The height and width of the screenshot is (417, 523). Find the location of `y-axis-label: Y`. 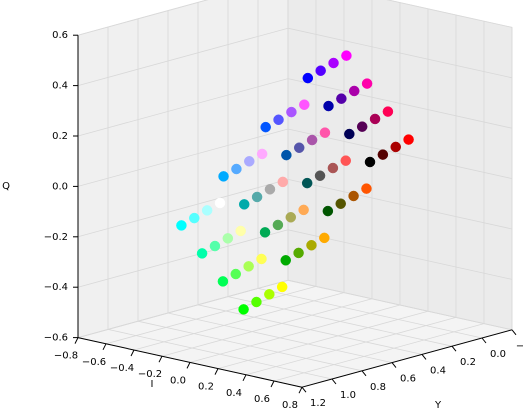

y-axis-label: Y is located at coordinates (438, 405).